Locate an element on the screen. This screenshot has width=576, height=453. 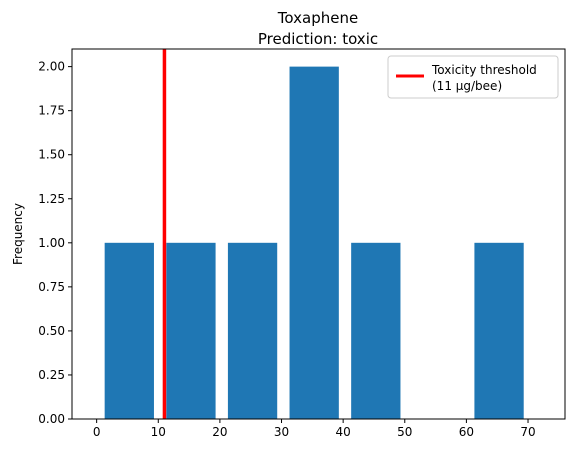
legend: Toxicity threshold (11 µg/bee) is located at coordinates (473, 77).